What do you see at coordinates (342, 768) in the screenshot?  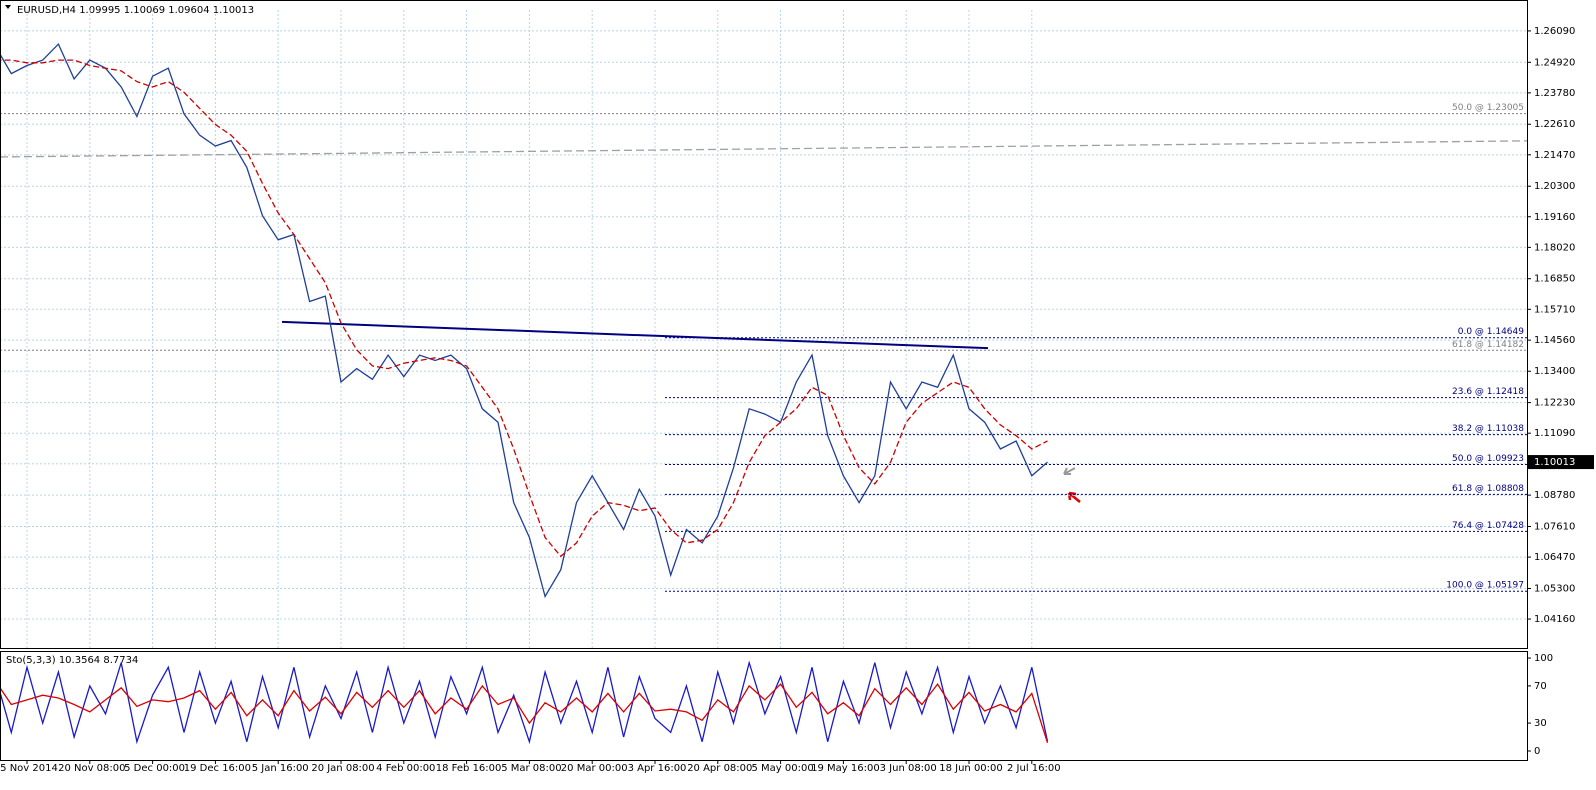 I see `x-tick-label: 20 Jan 08:00` at bounding box center [342, 768].